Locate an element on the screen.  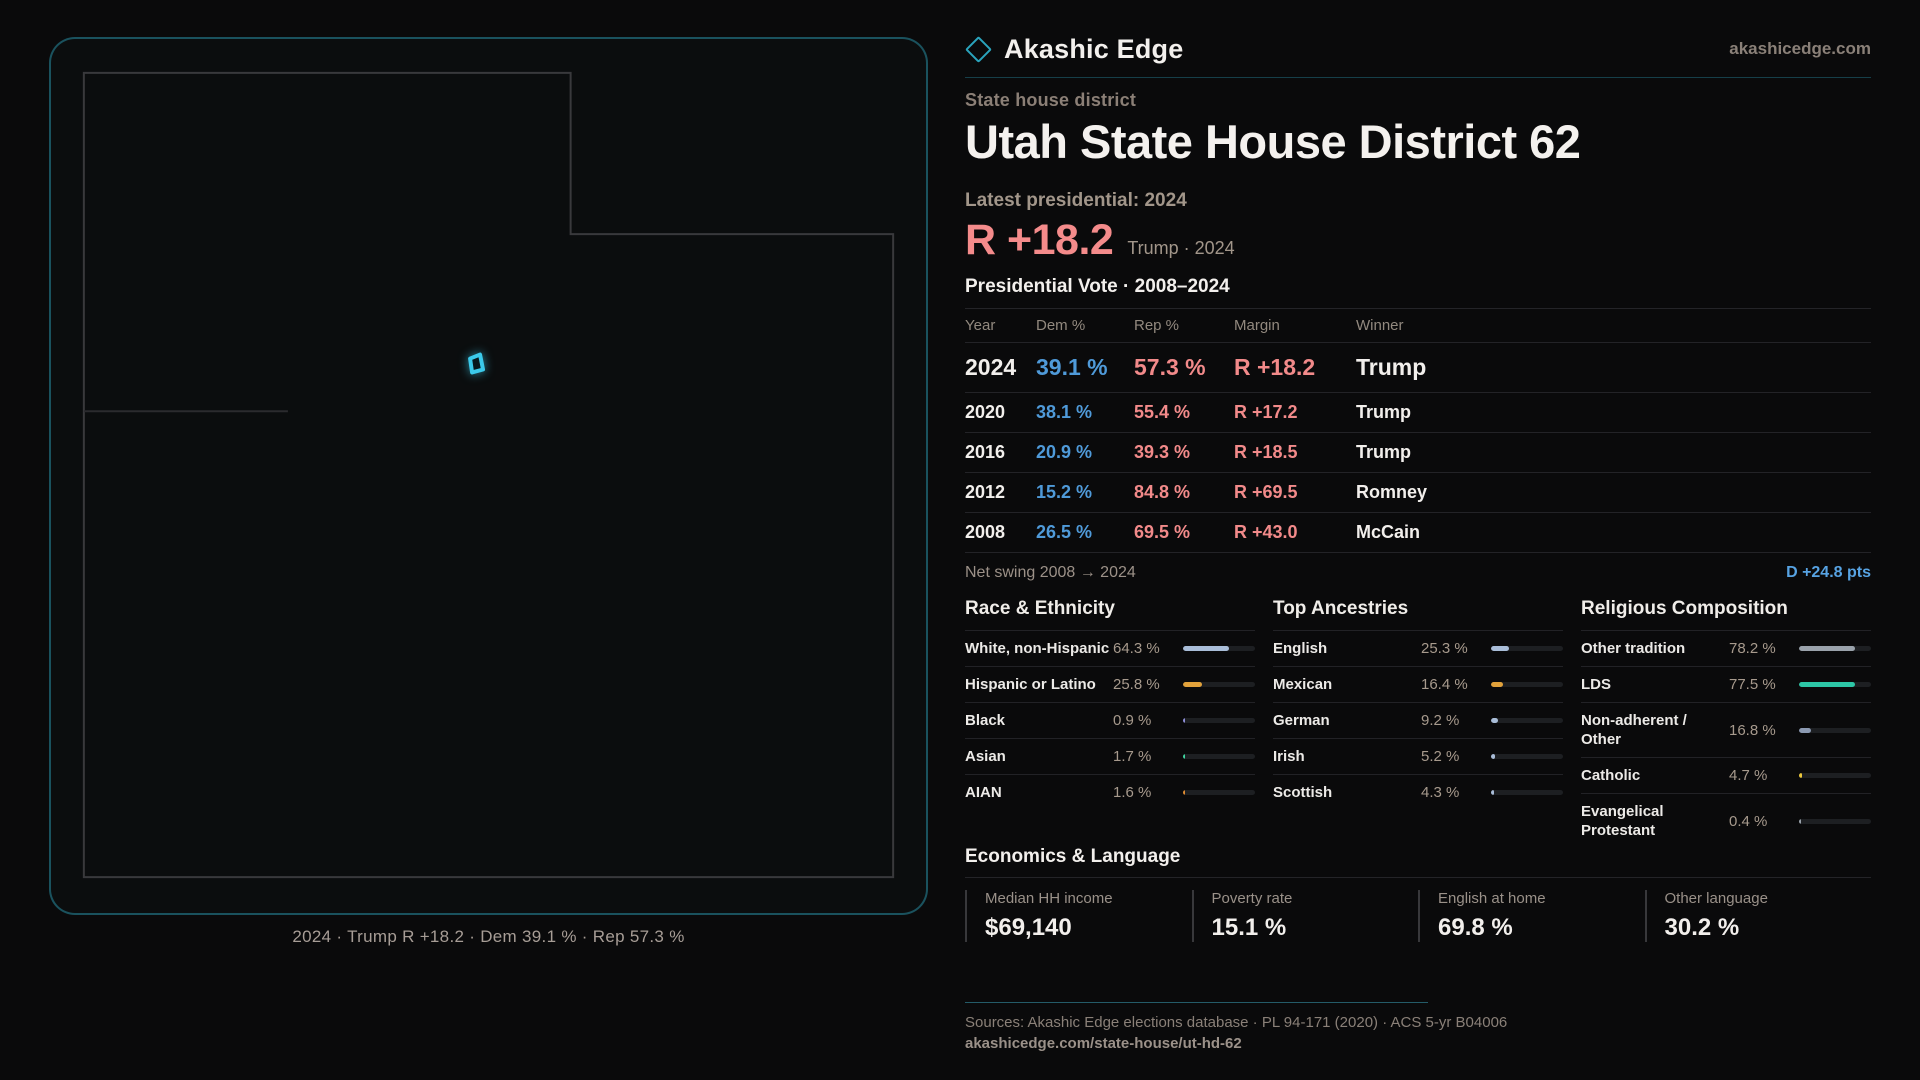
demographic-value: 64.3 % is located at coordinates (1136, 648).